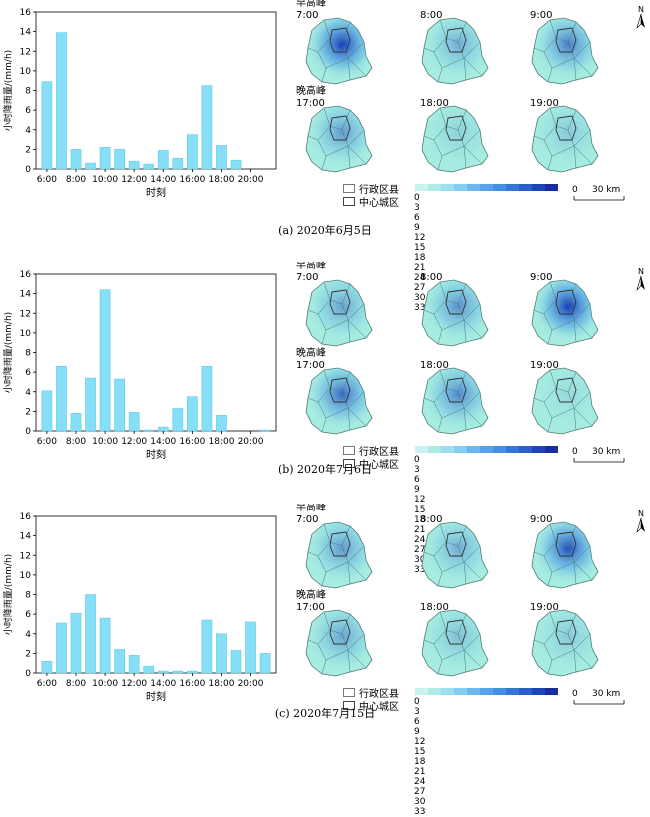  I want to click on color-ramp, so click(486, 691).